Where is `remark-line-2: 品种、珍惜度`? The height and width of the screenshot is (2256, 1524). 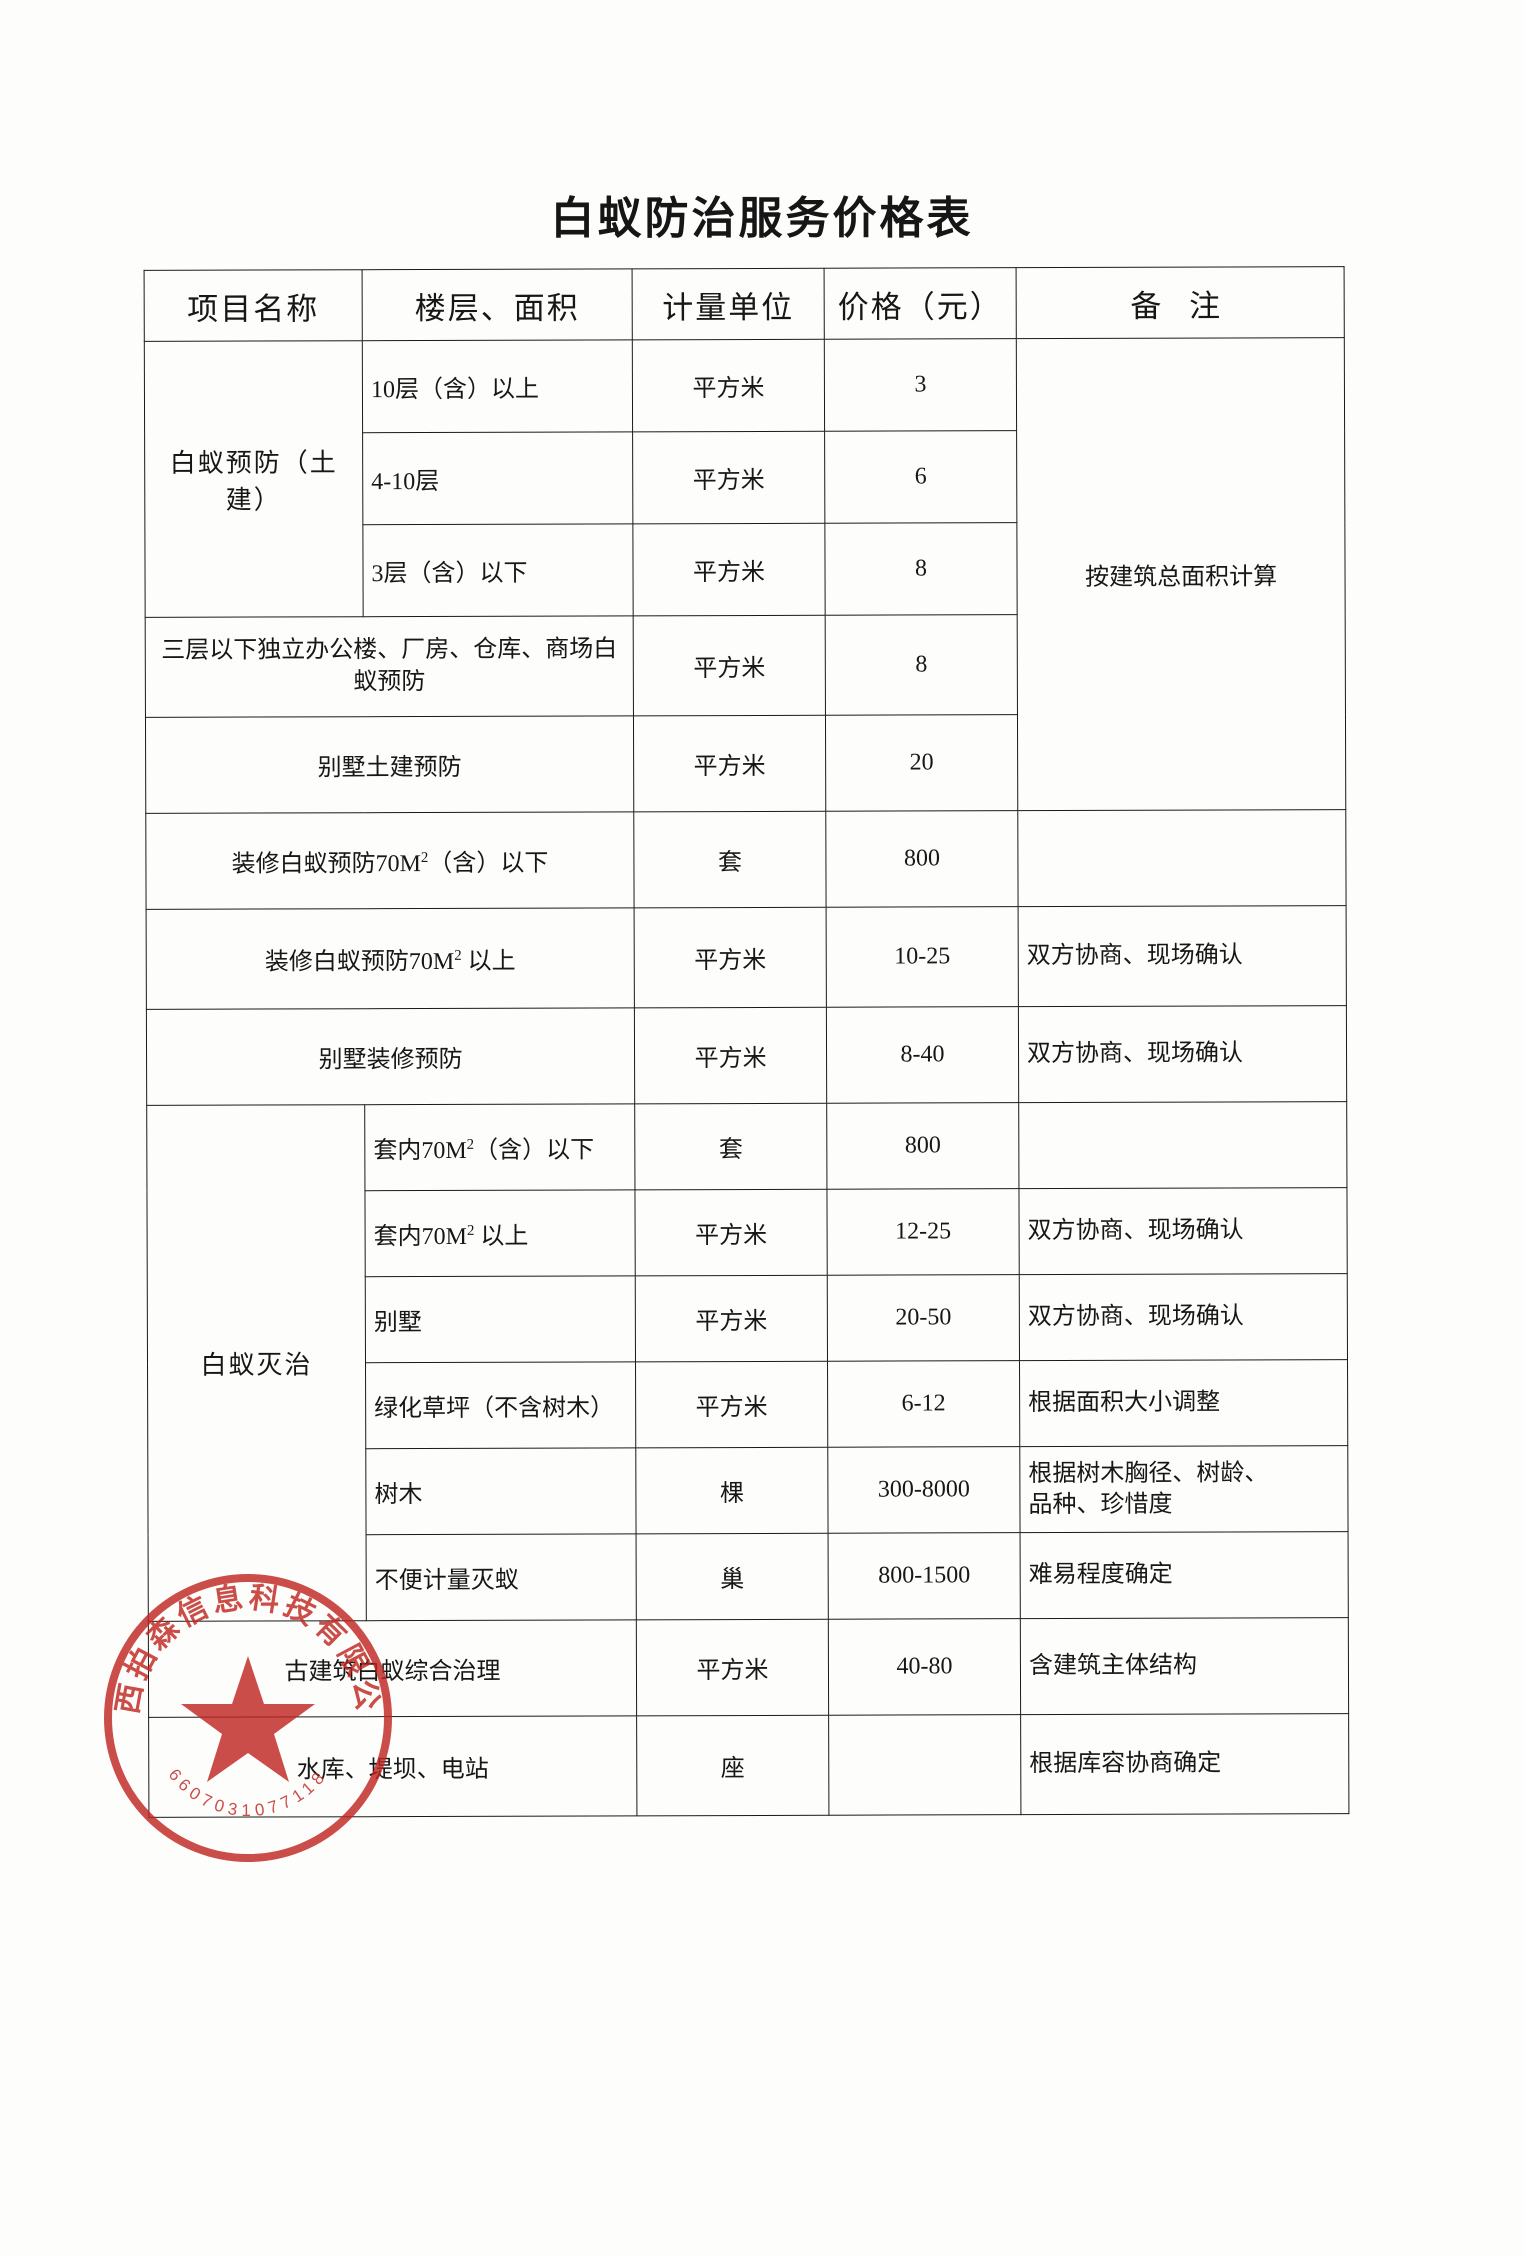 remark-line-2: 品种、珍惜度 is located at coordinates (1100, 1504).